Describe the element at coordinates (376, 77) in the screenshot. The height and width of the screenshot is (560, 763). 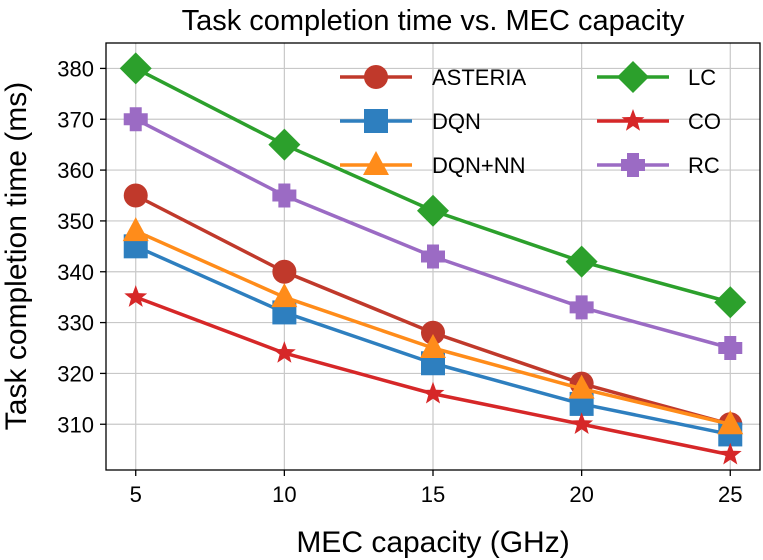
I see `legend-marker-asteria` at that location.